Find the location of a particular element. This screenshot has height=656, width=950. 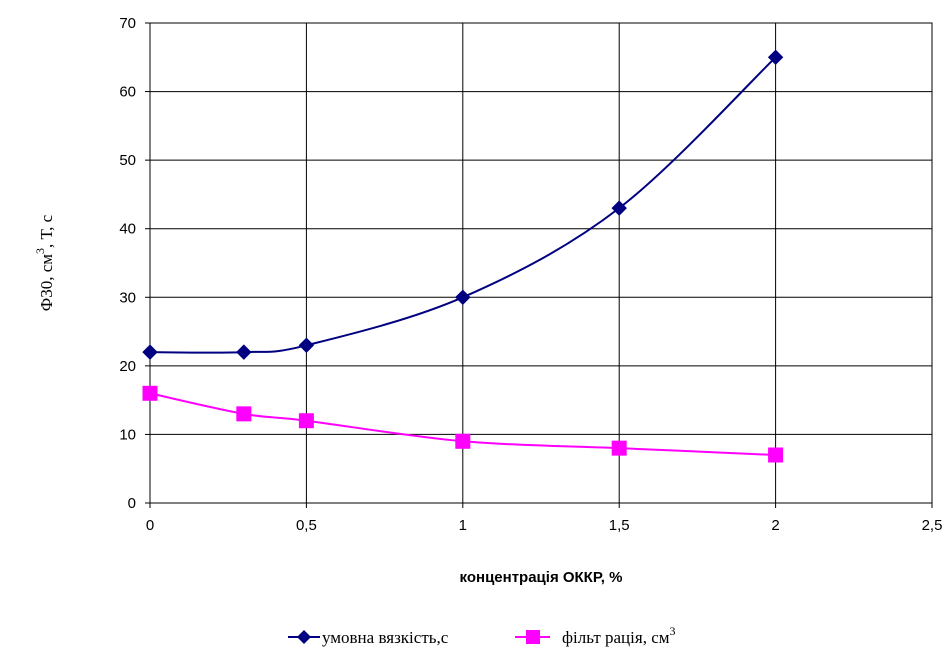

legend-label-filtration: фільт рація, см3 is located at coordinates (619, 635).